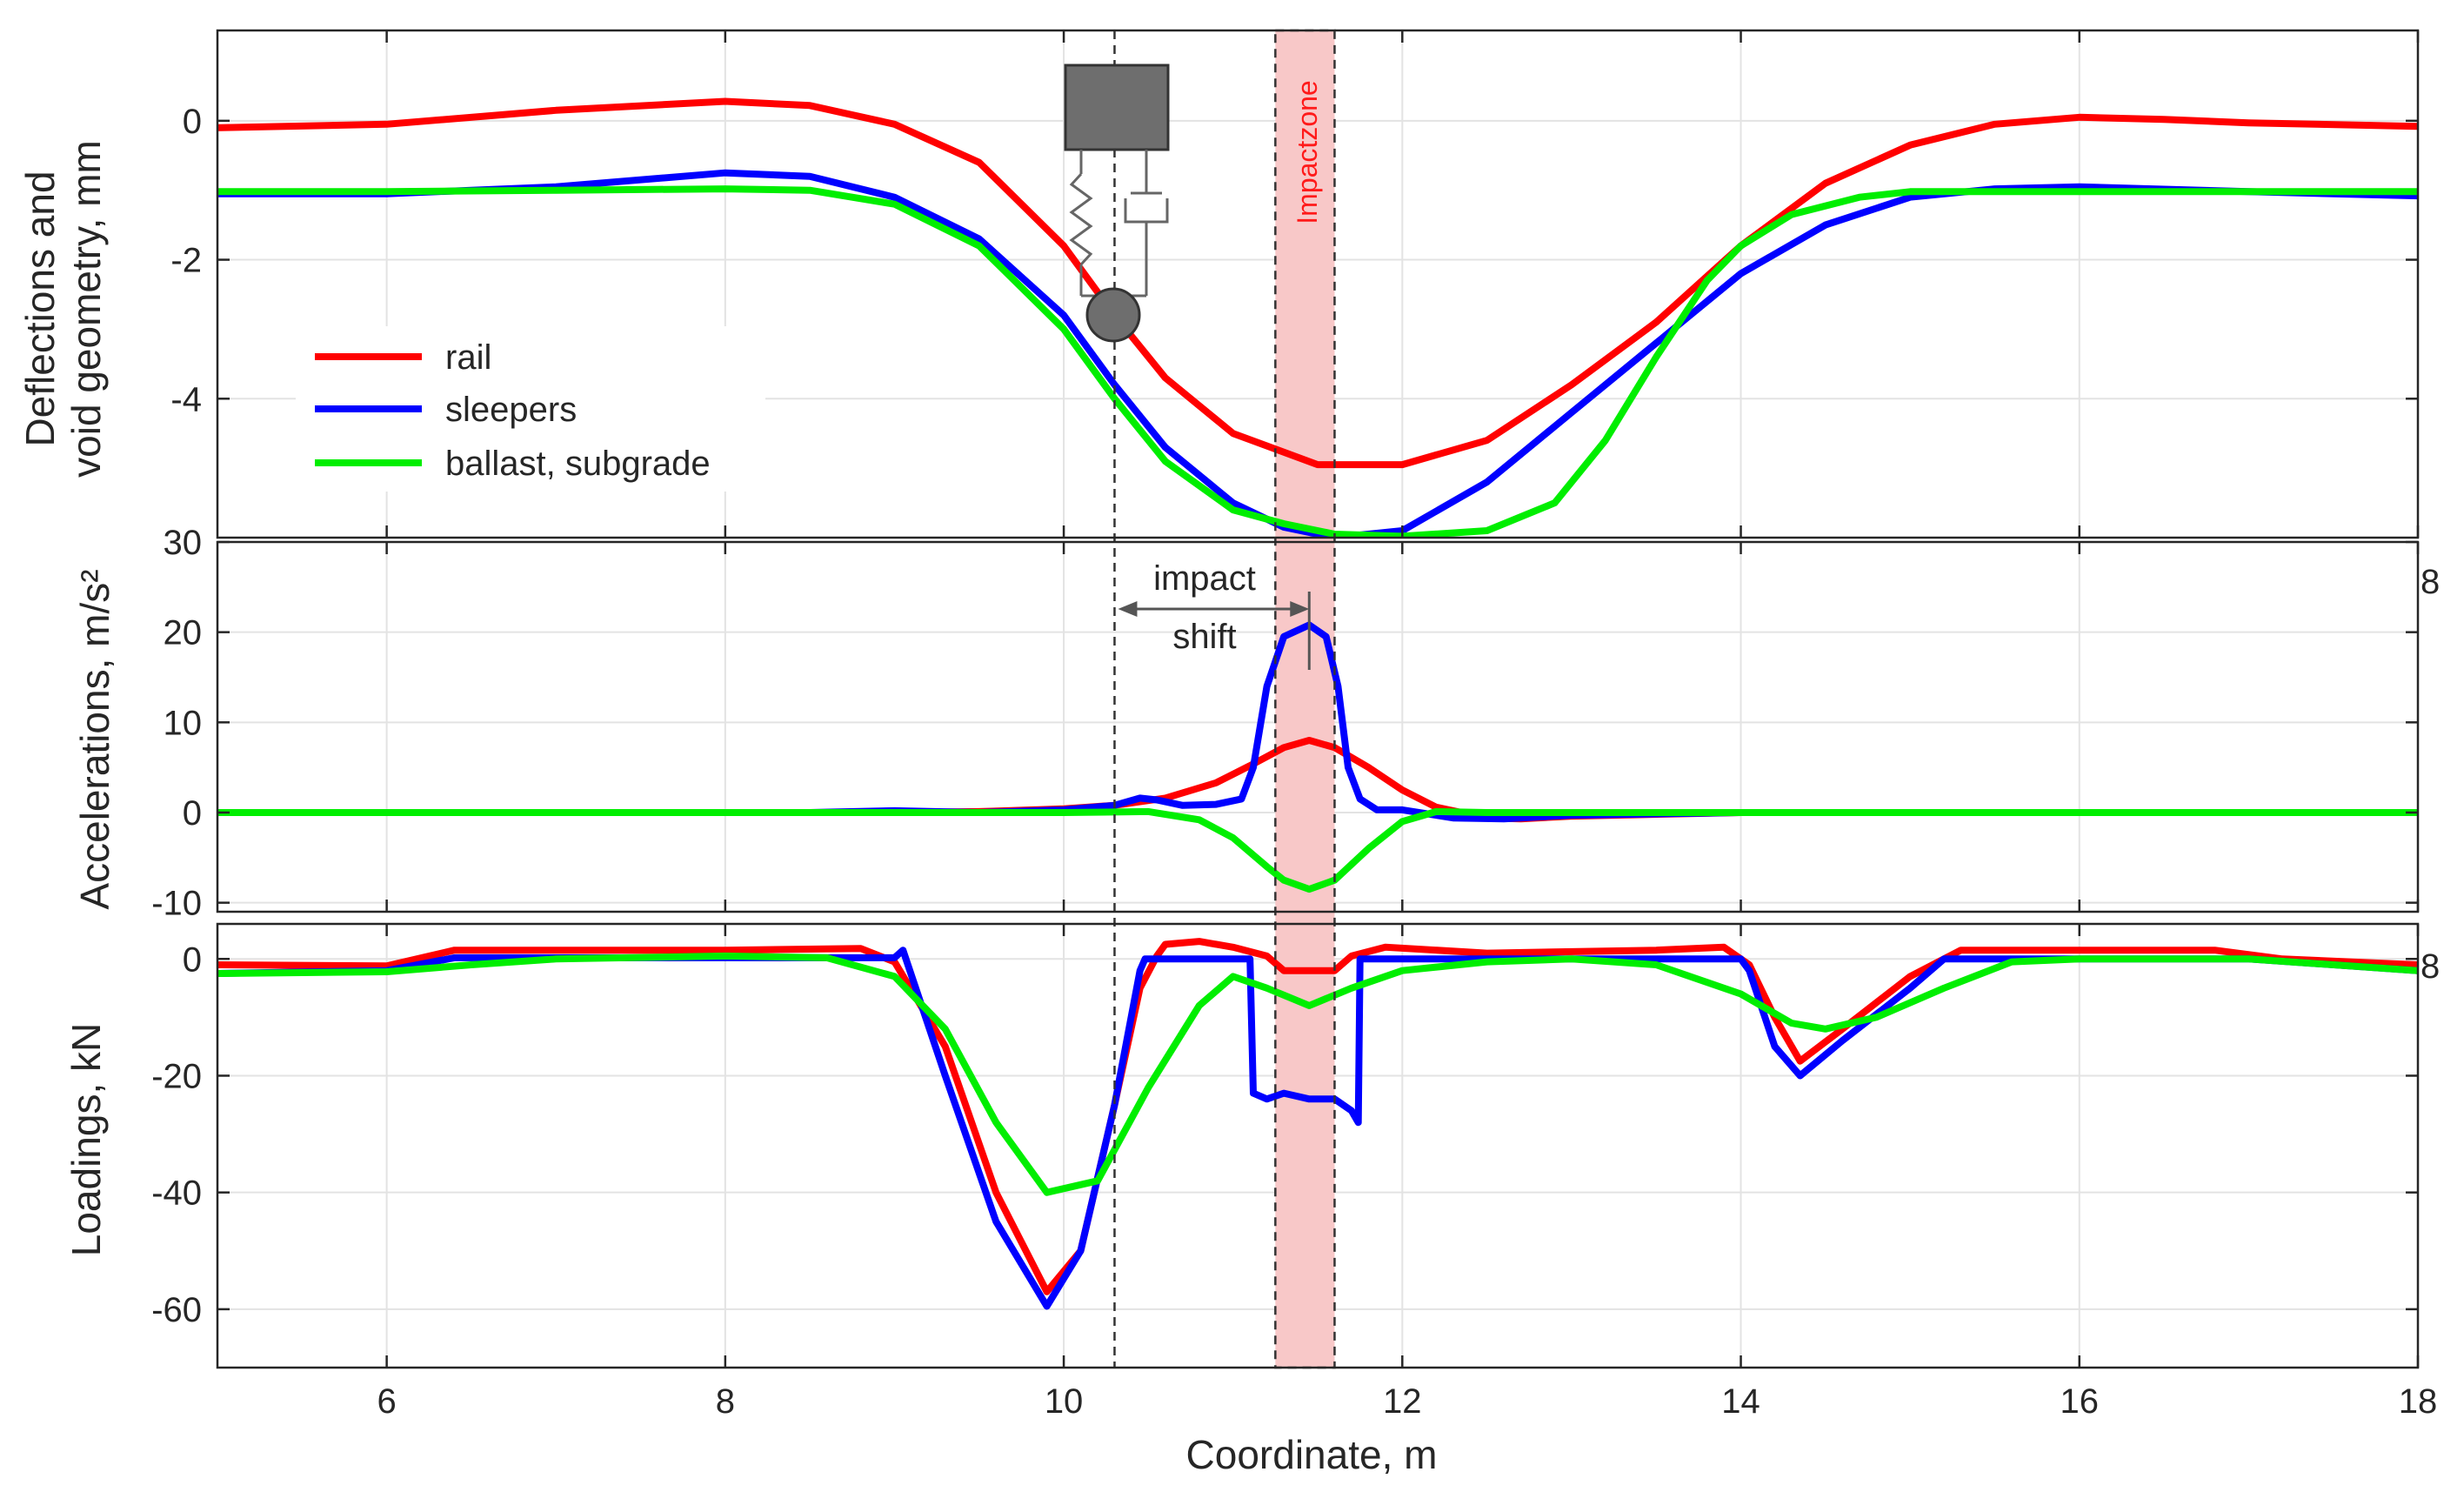  What do you see at coordinates (176, 1193) in the screenshot?
I see `y-tick-label: -40` at bounding box center [176, 1193].